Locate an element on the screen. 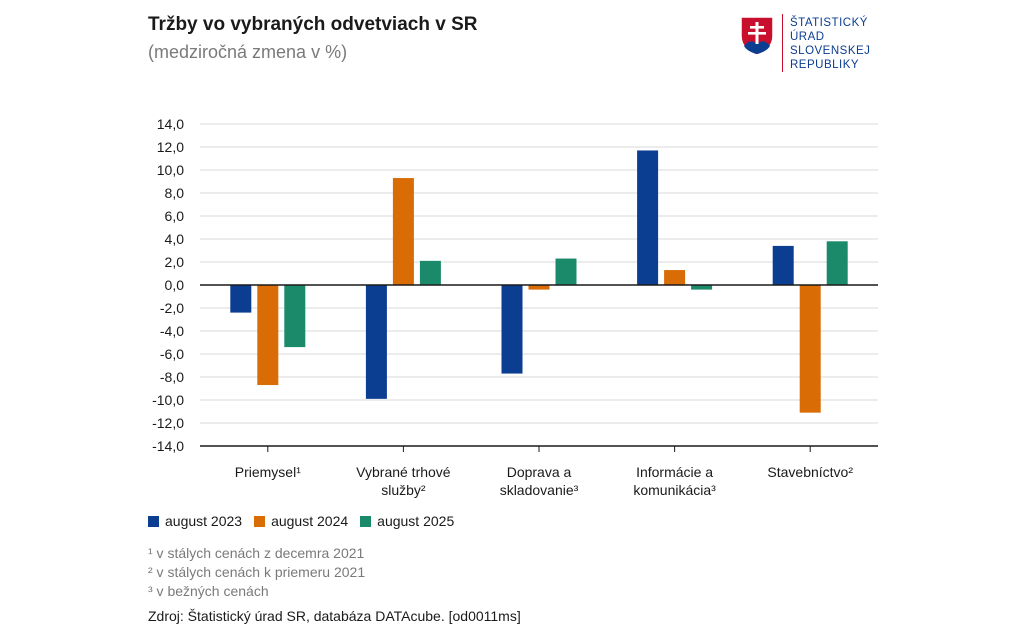 This screenshot has width=1024, height=640. legend-swatch-2024 is located at coordinates (260, 521).